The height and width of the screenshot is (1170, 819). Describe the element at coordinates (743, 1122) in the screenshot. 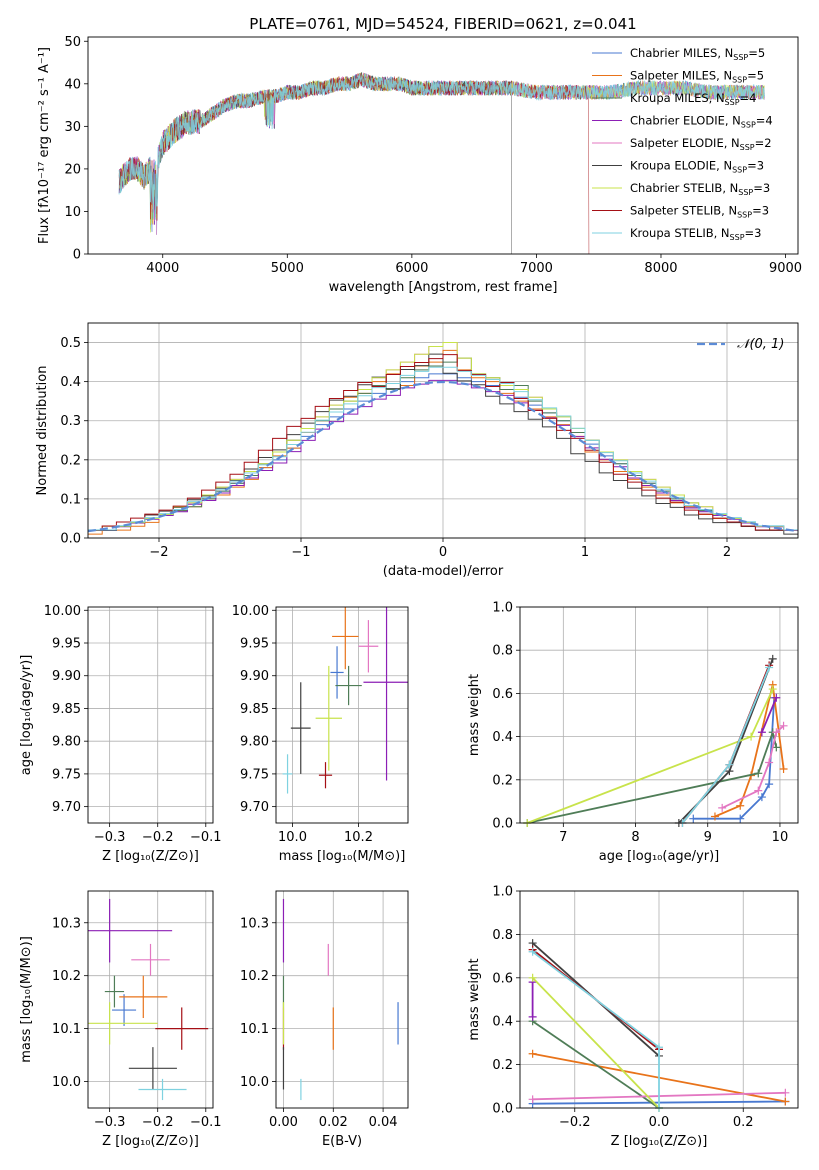

I see `x-tick-label: 0.2` at that location.